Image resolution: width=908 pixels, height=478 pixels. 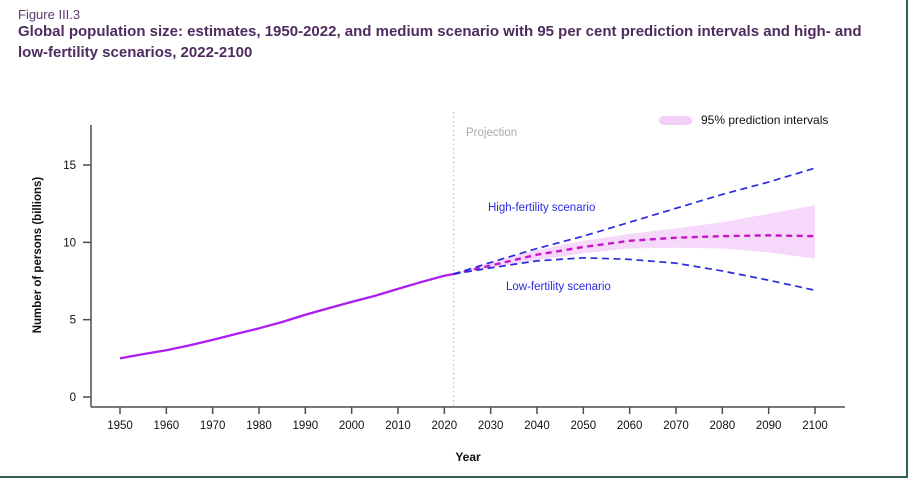 What do you see at coordinates (723, 426) in the screenshot?
I see `x-tick-label: 2080` at bounding box center [723, 426].